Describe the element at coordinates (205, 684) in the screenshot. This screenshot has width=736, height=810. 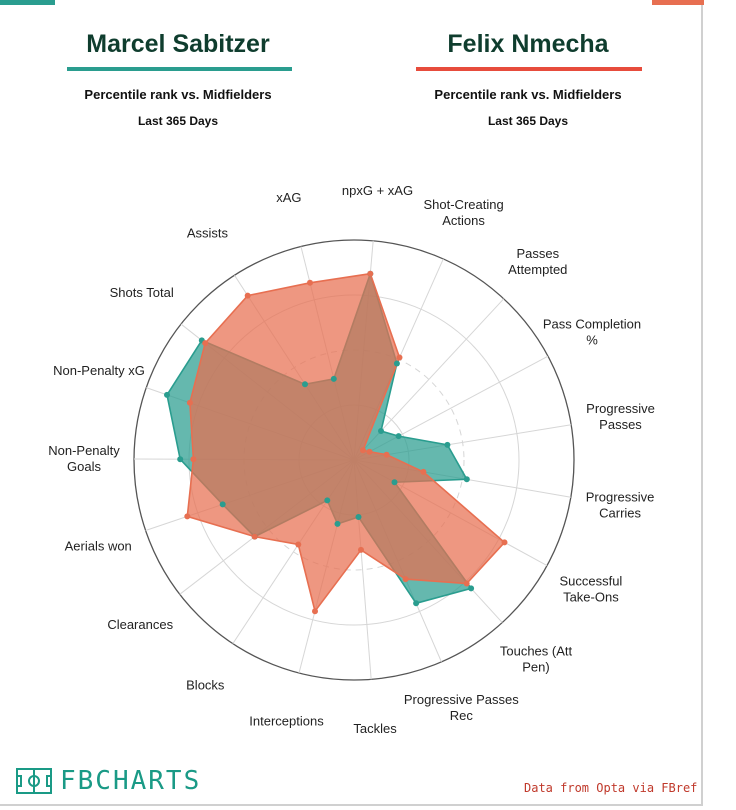
I see `axis-label: Blocks` at that location.